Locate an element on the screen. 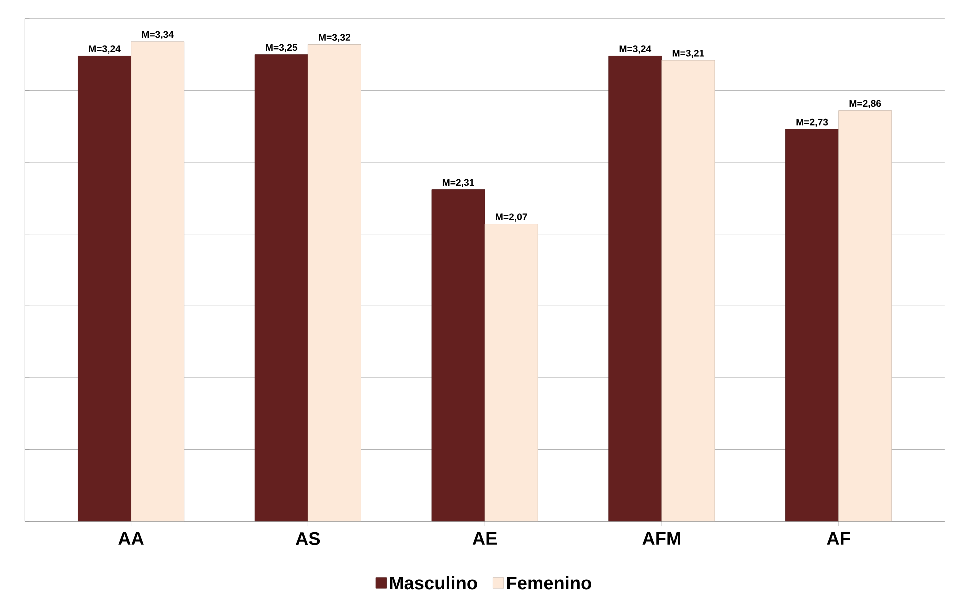 The width and height of the screenshot is (958, 609). data-label: M=3,34 is located at coordinates (158, 35).